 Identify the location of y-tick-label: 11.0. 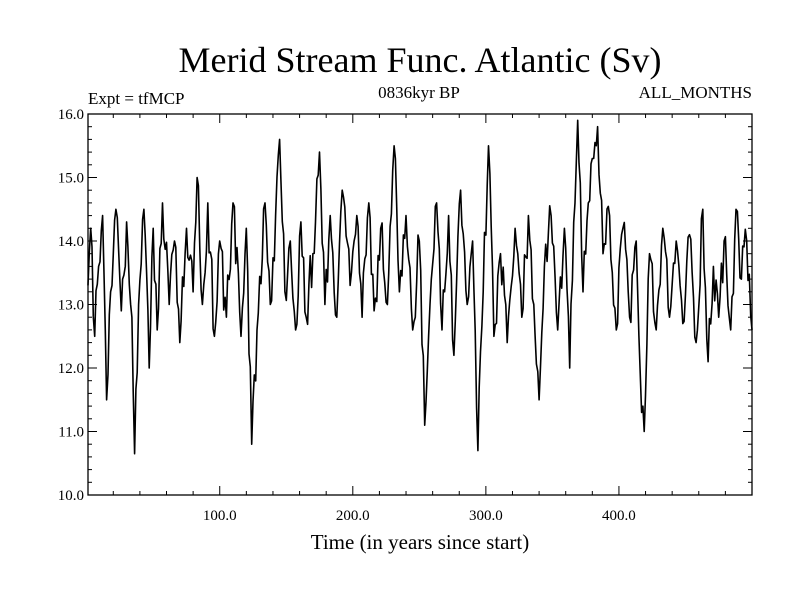
(71, 433).